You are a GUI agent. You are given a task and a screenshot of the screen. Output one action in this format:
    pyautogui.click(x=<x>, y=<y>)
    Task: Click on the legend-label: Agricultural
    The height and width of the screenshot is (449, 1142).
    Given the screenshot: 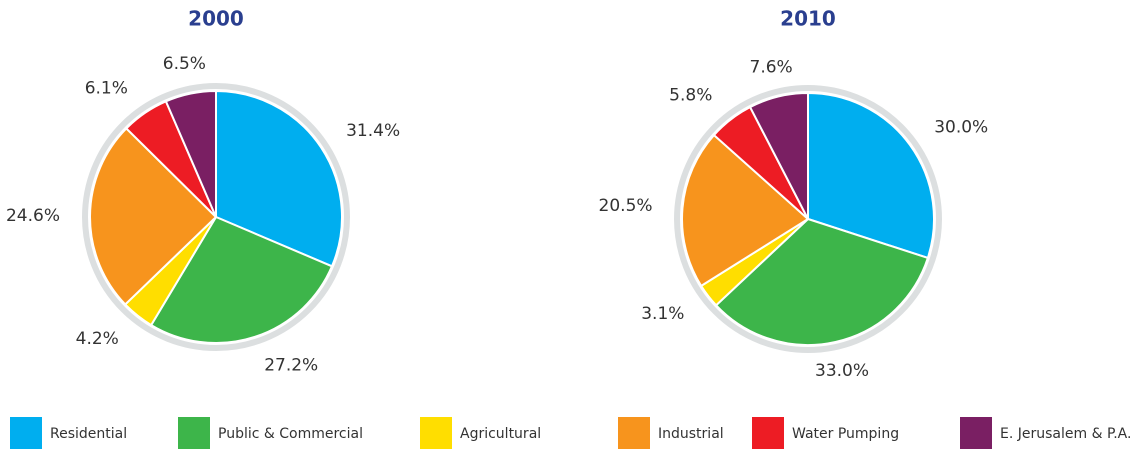 What is the action you would take?
    pyautogui.click(x=500, y=434)
    